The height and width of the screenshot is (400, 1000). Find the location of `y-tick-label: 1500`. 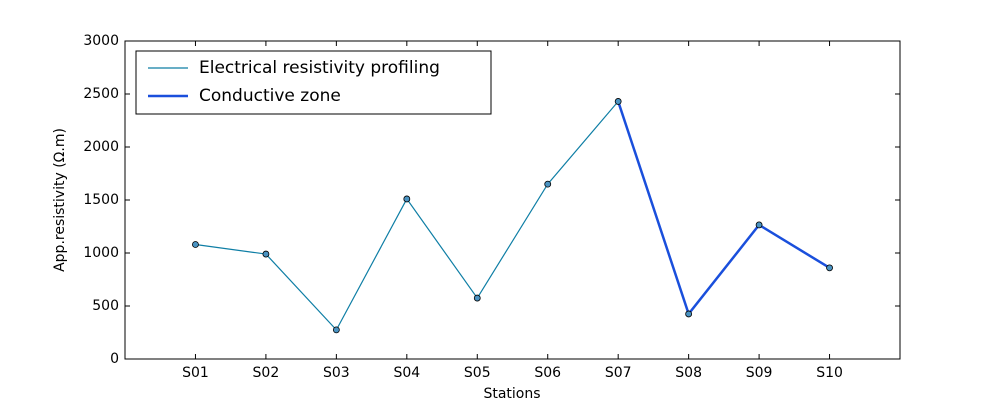

y-tick-label: 1500 is located at coordinates (101, 200).